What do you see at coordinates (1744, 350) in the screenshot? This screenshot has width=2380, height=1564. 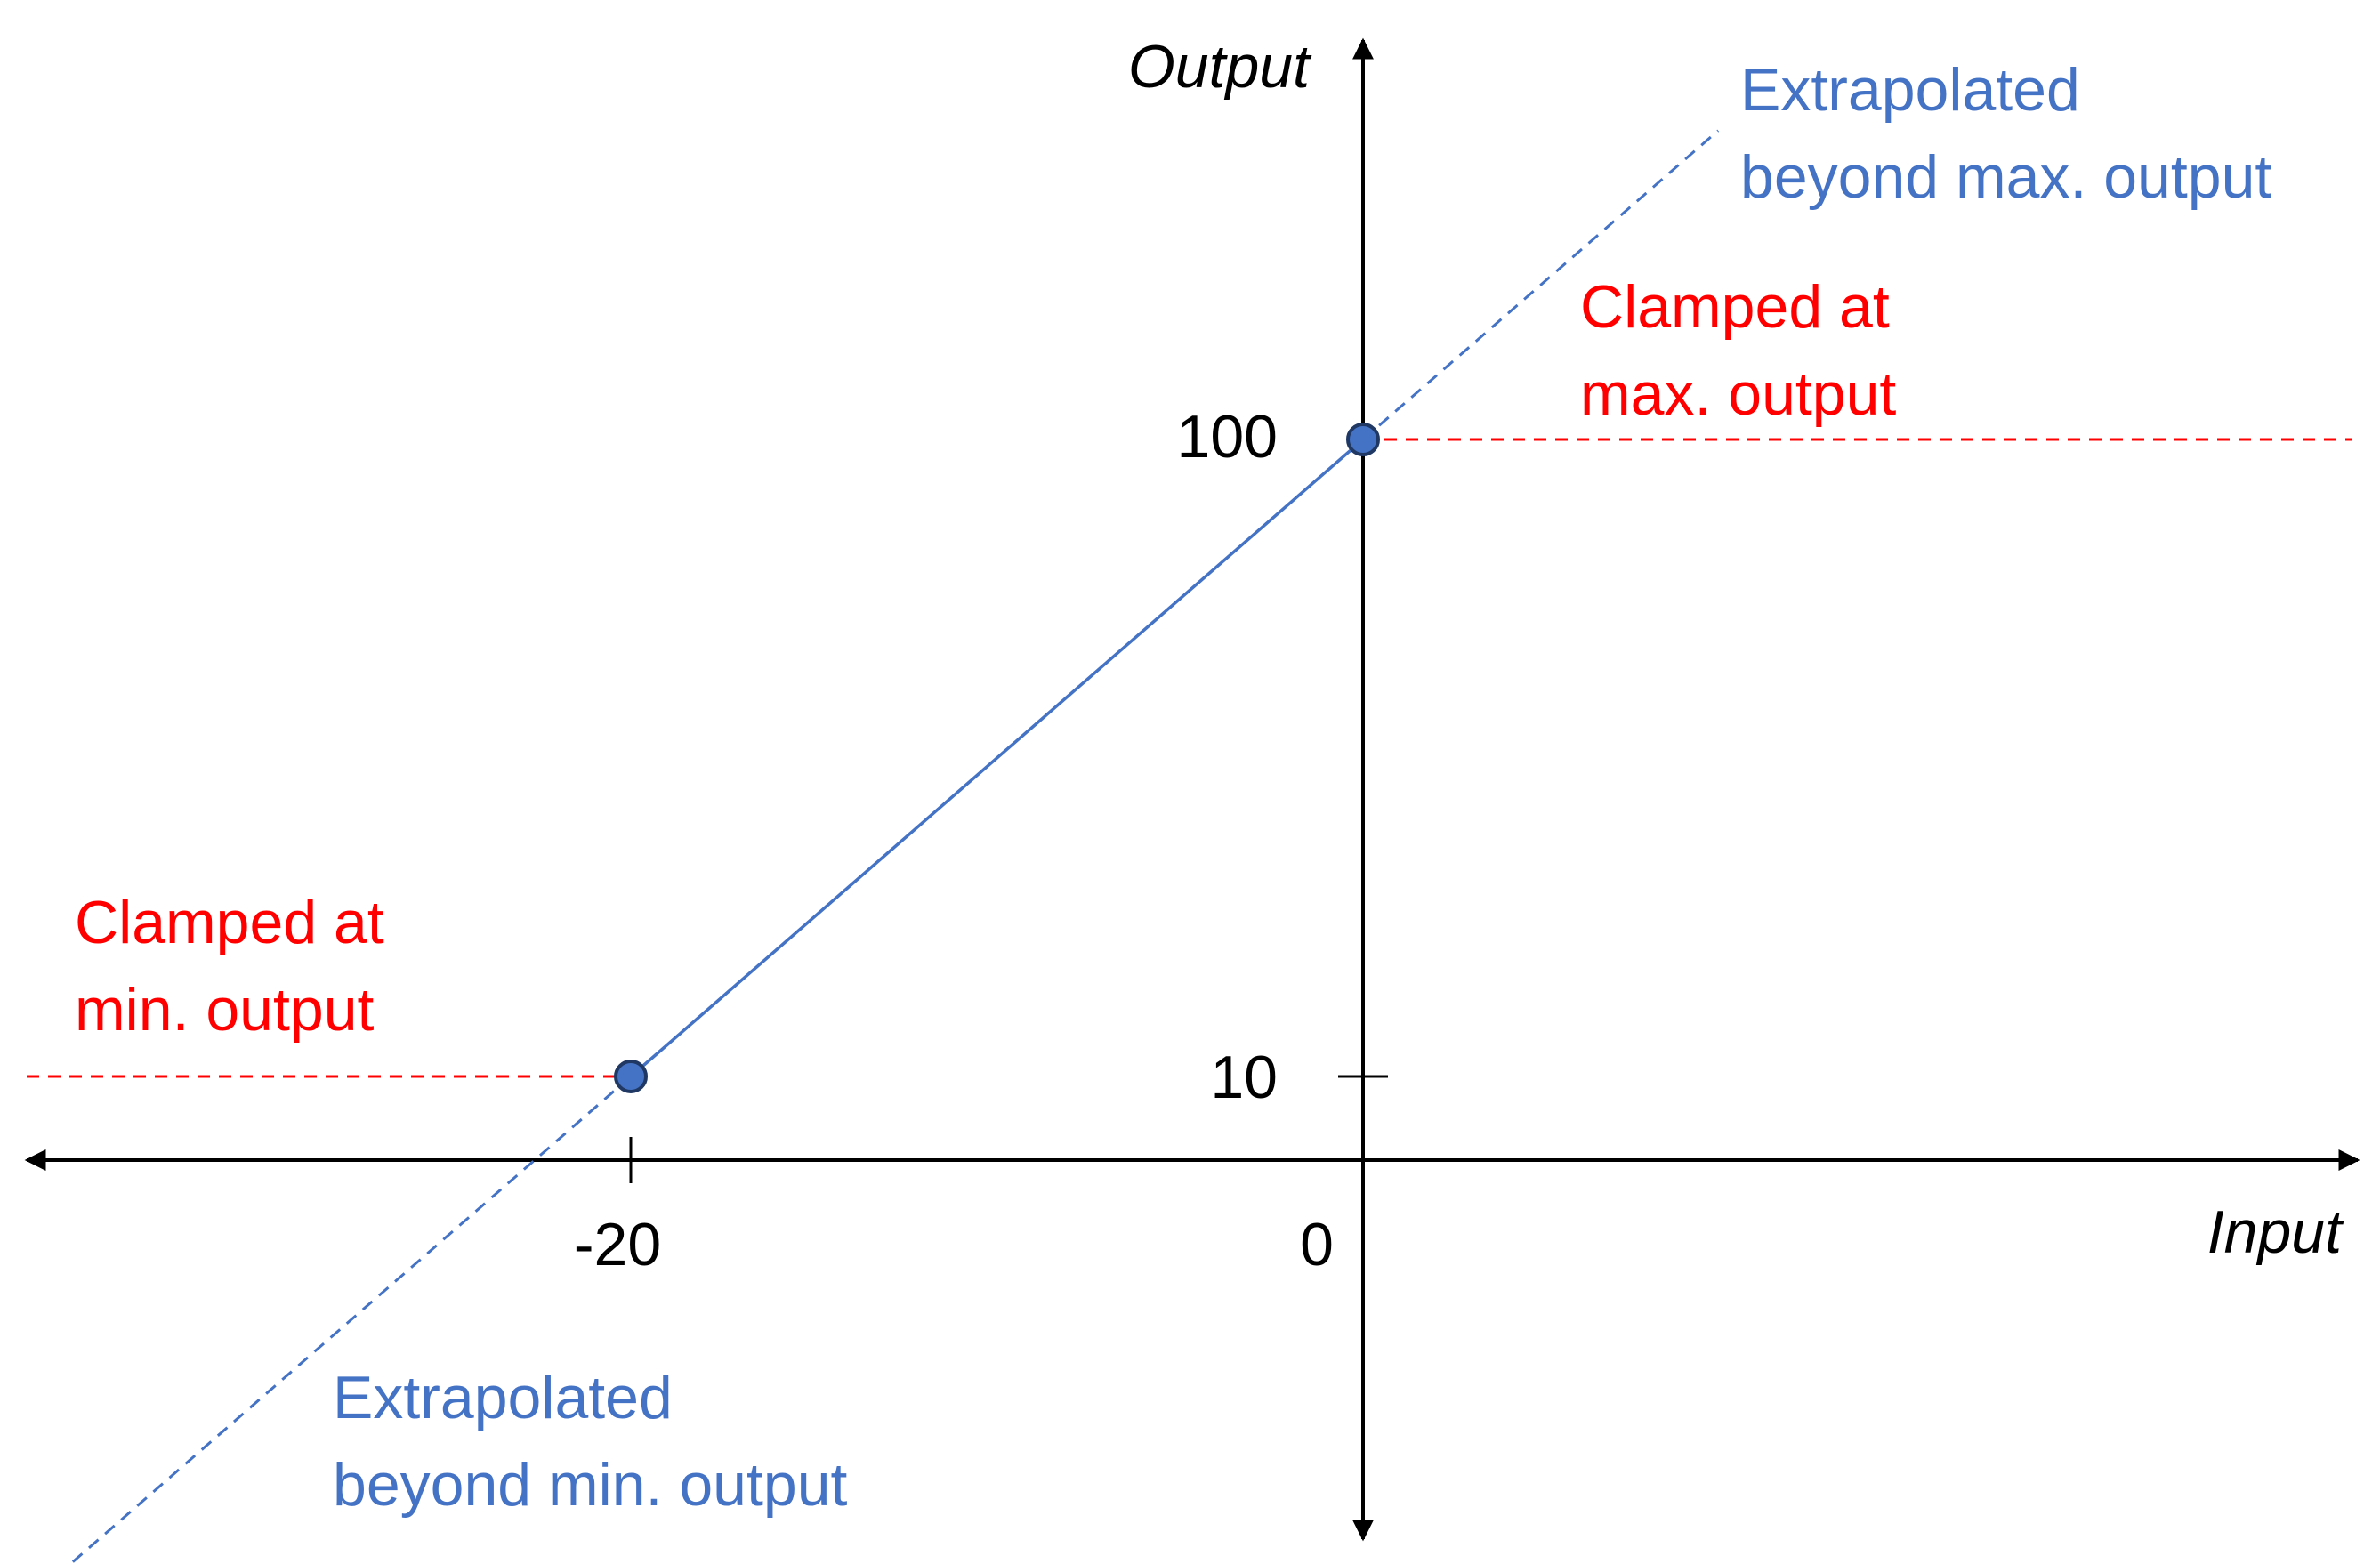 I see `annotation-clamped-max: Clamped at max. output` at bounding box center [1744, 350].